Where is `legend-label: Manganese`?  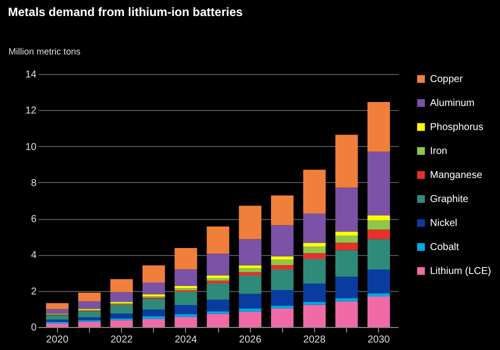
legend-label: Manganese is located at coordinates (456, 175).